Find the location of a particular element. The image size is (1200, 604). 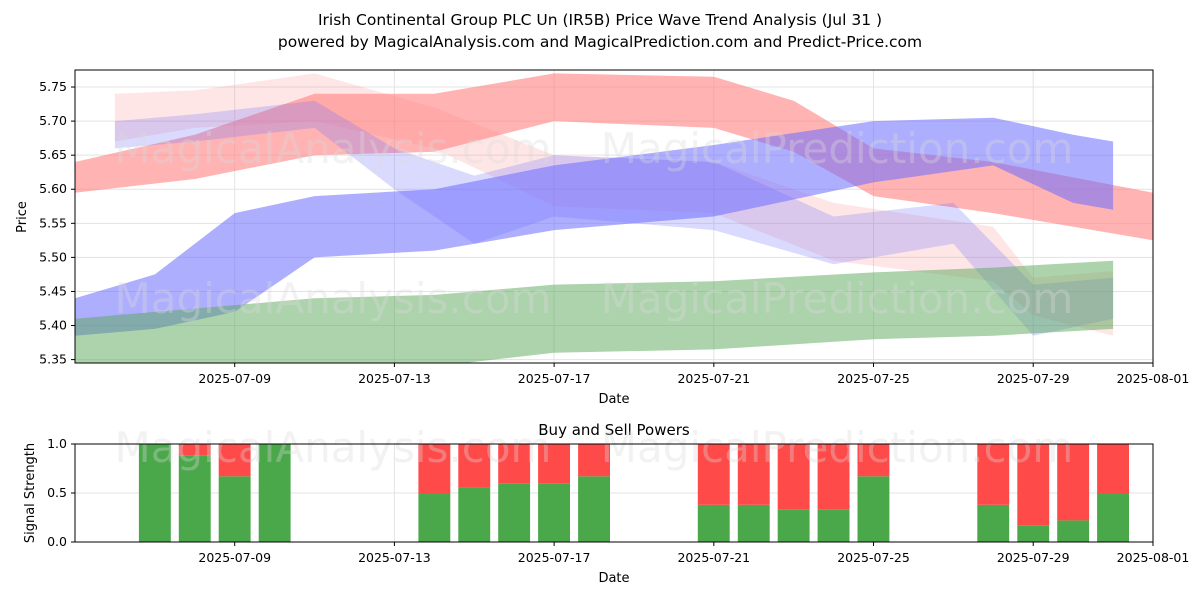

watermark-prediction-top: MagicalPrediction.com is located at coordinates (837, 148).